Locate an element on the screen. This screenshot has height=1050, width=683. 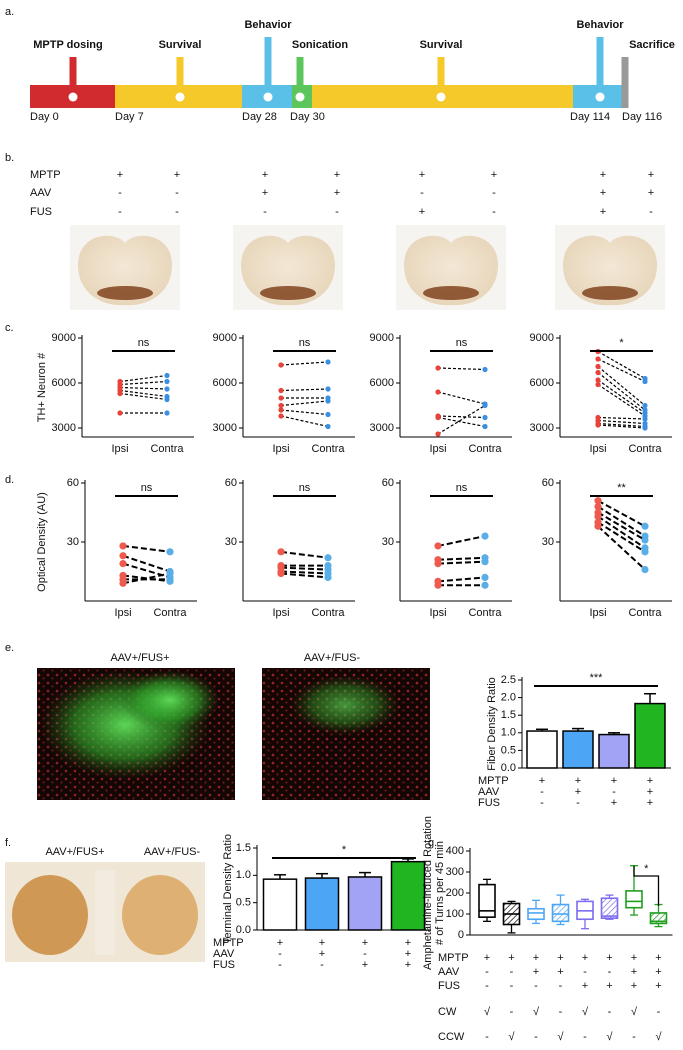
event-dot is located at coordinates (73, 97).